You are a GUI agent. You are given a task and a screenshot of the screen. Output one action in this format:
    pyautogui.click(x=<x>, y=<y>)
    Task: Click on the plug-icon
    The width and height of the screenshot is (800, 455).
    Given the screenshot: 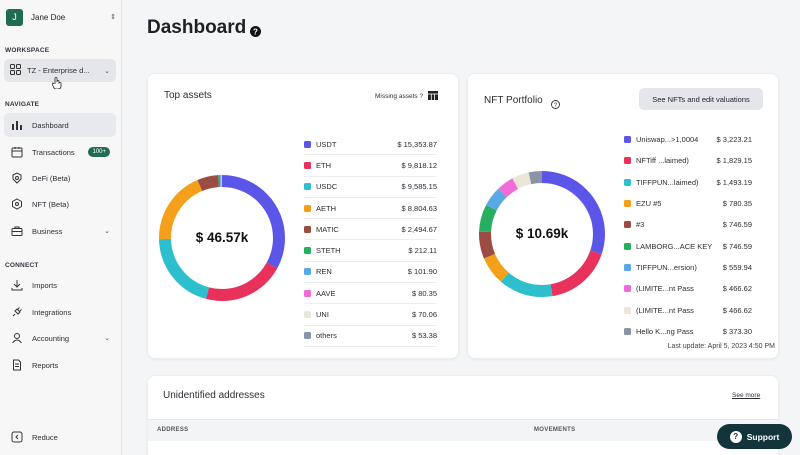 What is the action you would take?
    pyautogui.click(x=16, y=312)
    